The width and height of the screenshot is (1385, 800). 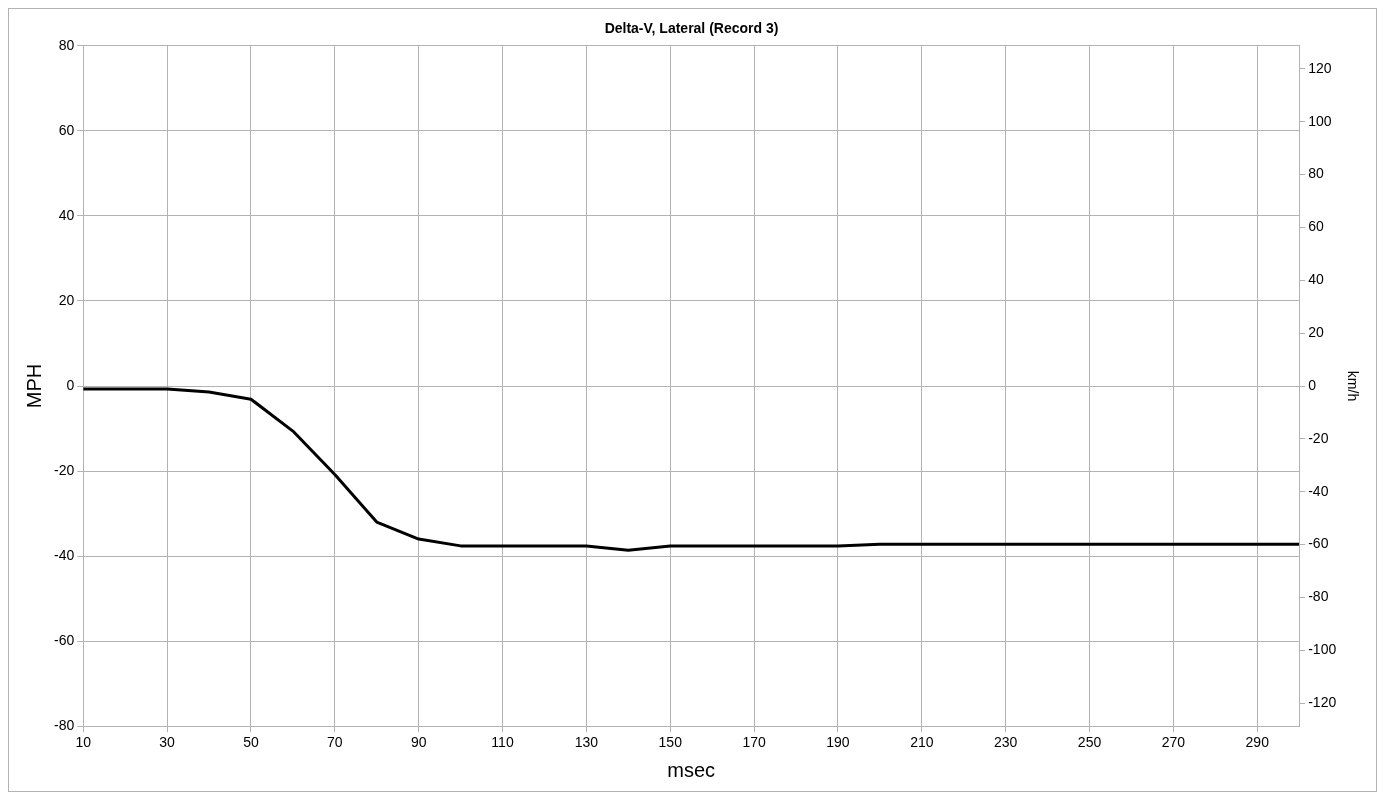 I want to click on x-tick-label: 110, so click(x=502, y=742).